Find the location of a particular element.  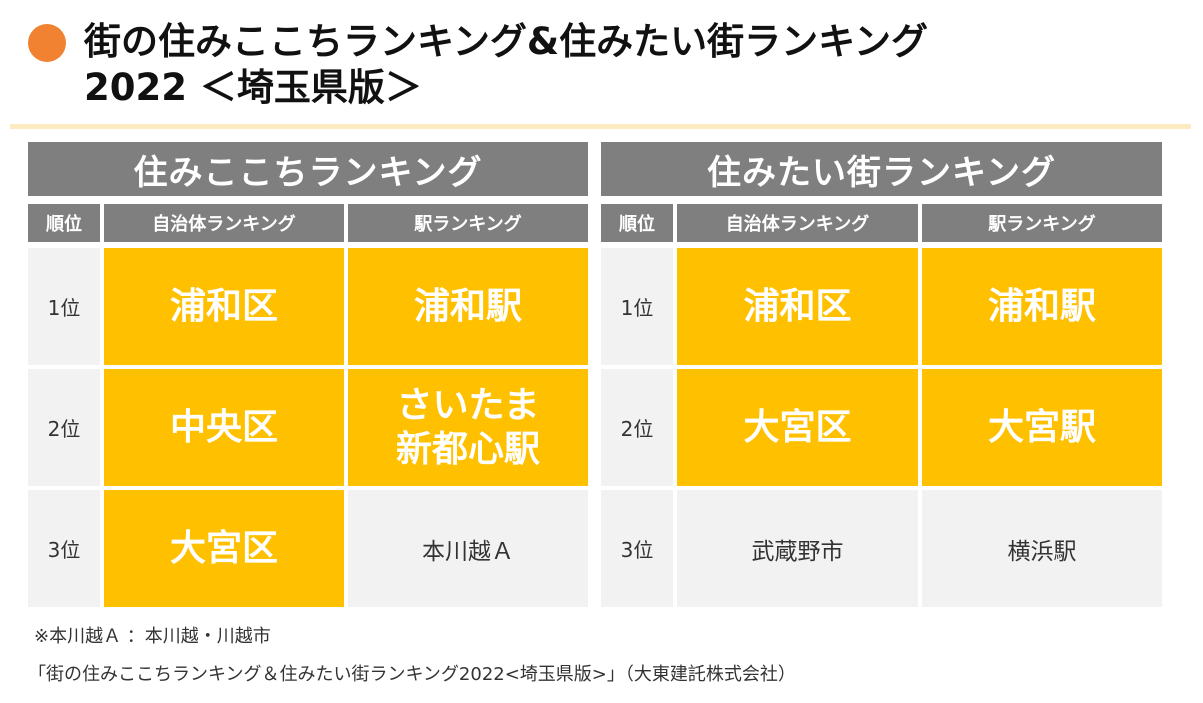

station-cell: さいたま 新都心駅 is located at coordinates (468, 427).